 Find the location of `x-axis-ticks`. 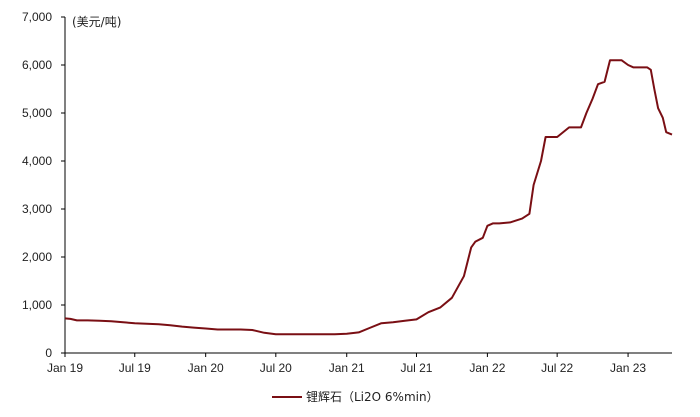

x-axis-ticks is located at coordinates (346, 355).